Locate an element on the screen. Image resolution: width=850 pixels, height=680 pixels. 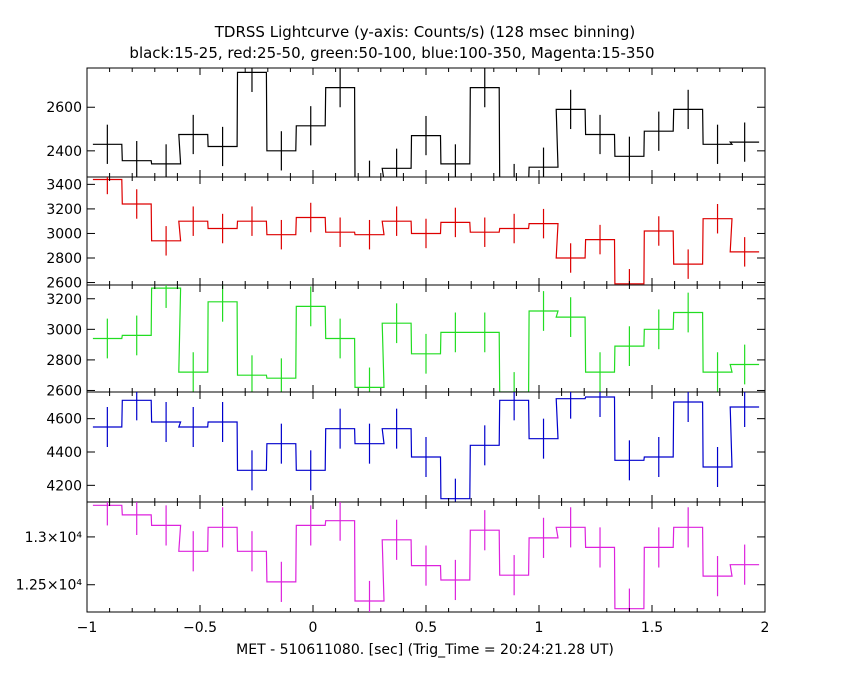
x-tick-label: 0 is located at coordinates (313, 628).